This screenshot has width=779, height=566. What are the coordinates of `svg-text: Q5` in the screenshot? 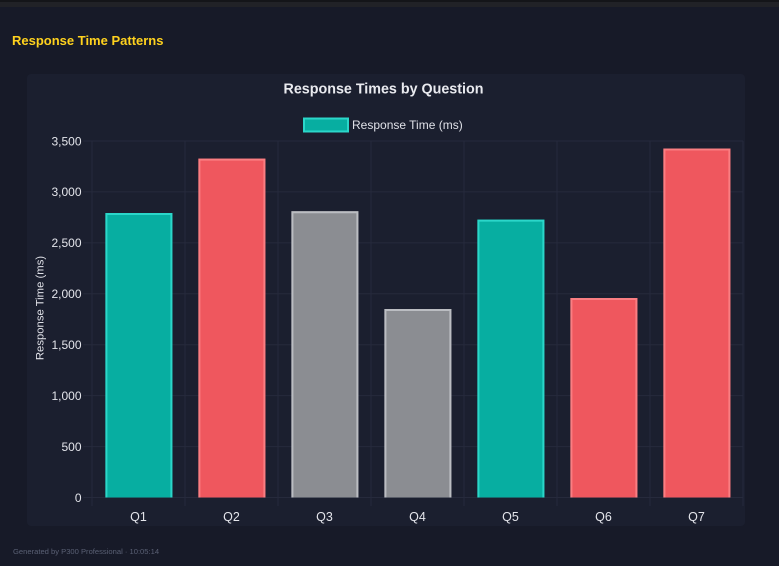 It's located at (510, 517).